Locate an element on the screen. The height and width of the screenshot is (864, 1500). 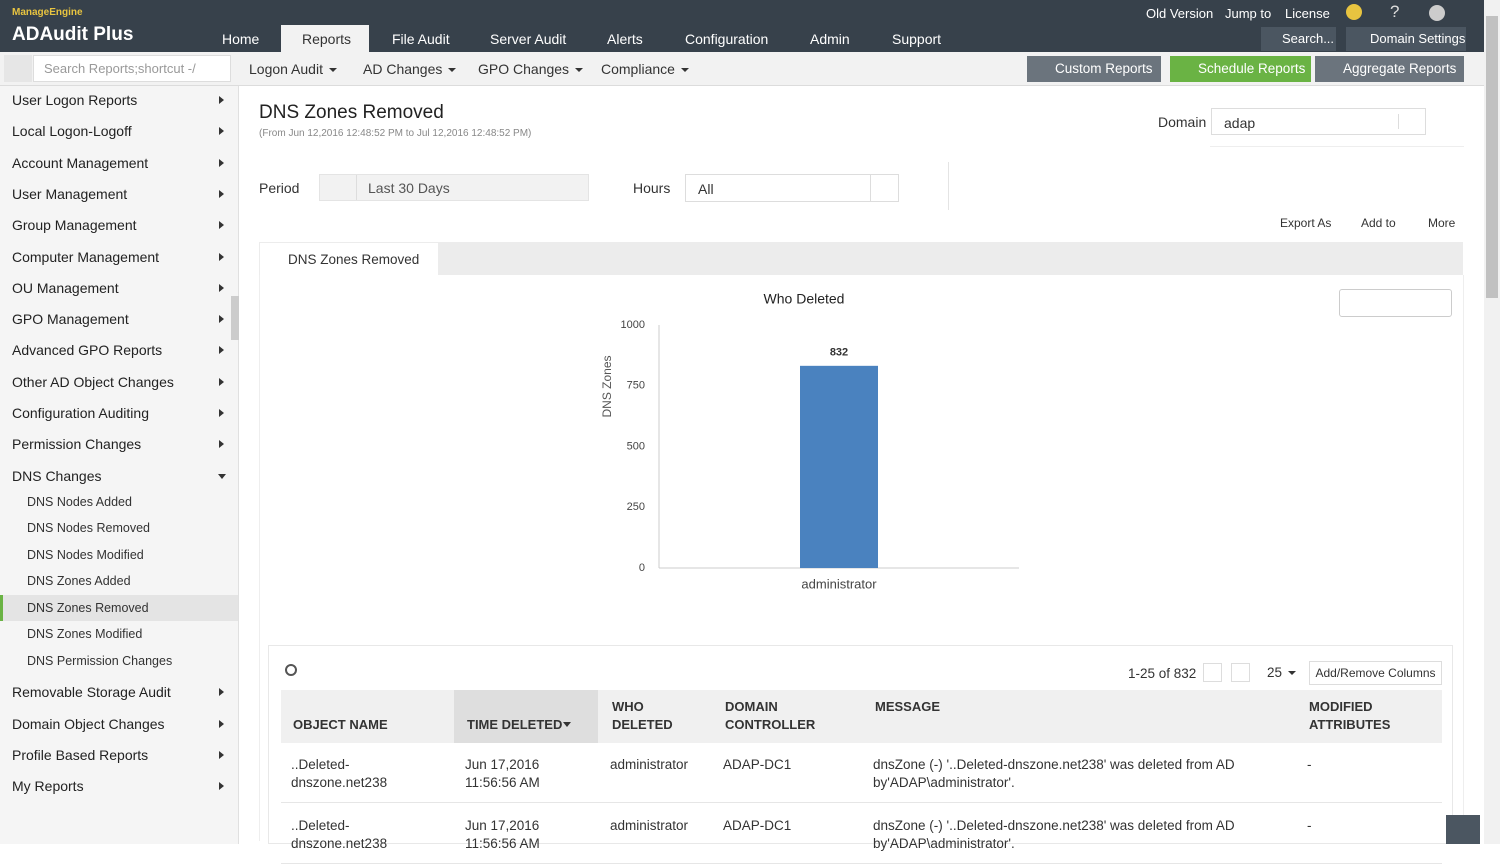
table-search-icon is located at coordinates (291, 670).